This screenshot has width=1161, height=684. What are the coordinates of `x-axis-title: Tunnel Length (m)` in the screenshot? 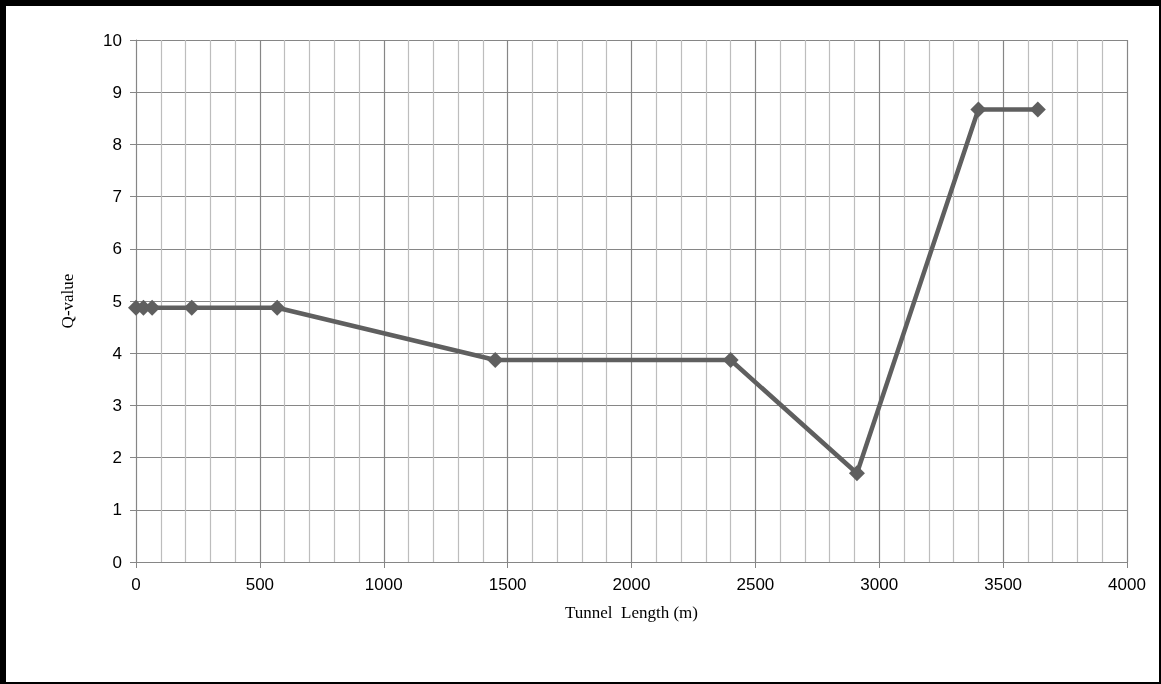 It's located at (631, 612).